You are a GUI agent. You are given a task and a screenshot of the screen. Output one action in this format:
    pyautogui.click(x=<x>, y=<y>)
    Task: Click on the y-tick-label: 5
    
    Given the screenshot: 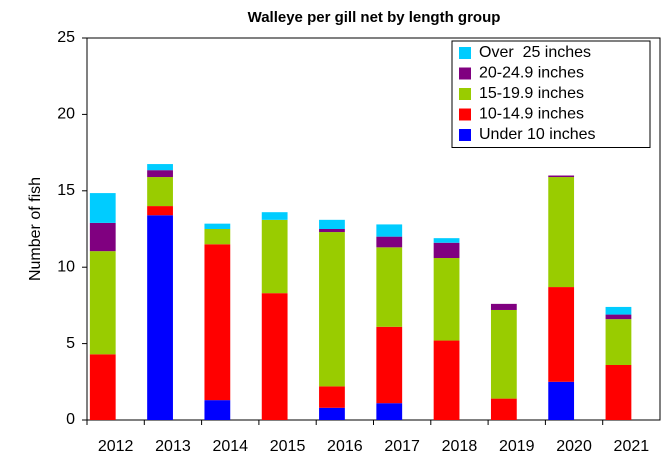 What is the action you would take?
    pyautogui.click(x=70, y=343)
    